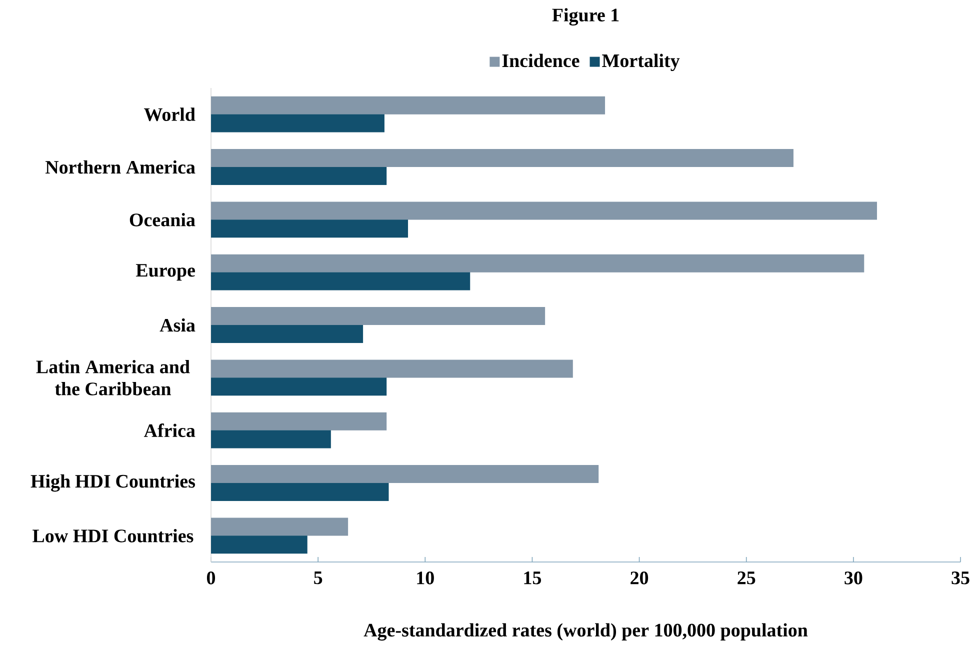 Image resolution: width=972 pixels, height=650 pixels. I want to click on chart-title: Figure 1, so click(585, 17).